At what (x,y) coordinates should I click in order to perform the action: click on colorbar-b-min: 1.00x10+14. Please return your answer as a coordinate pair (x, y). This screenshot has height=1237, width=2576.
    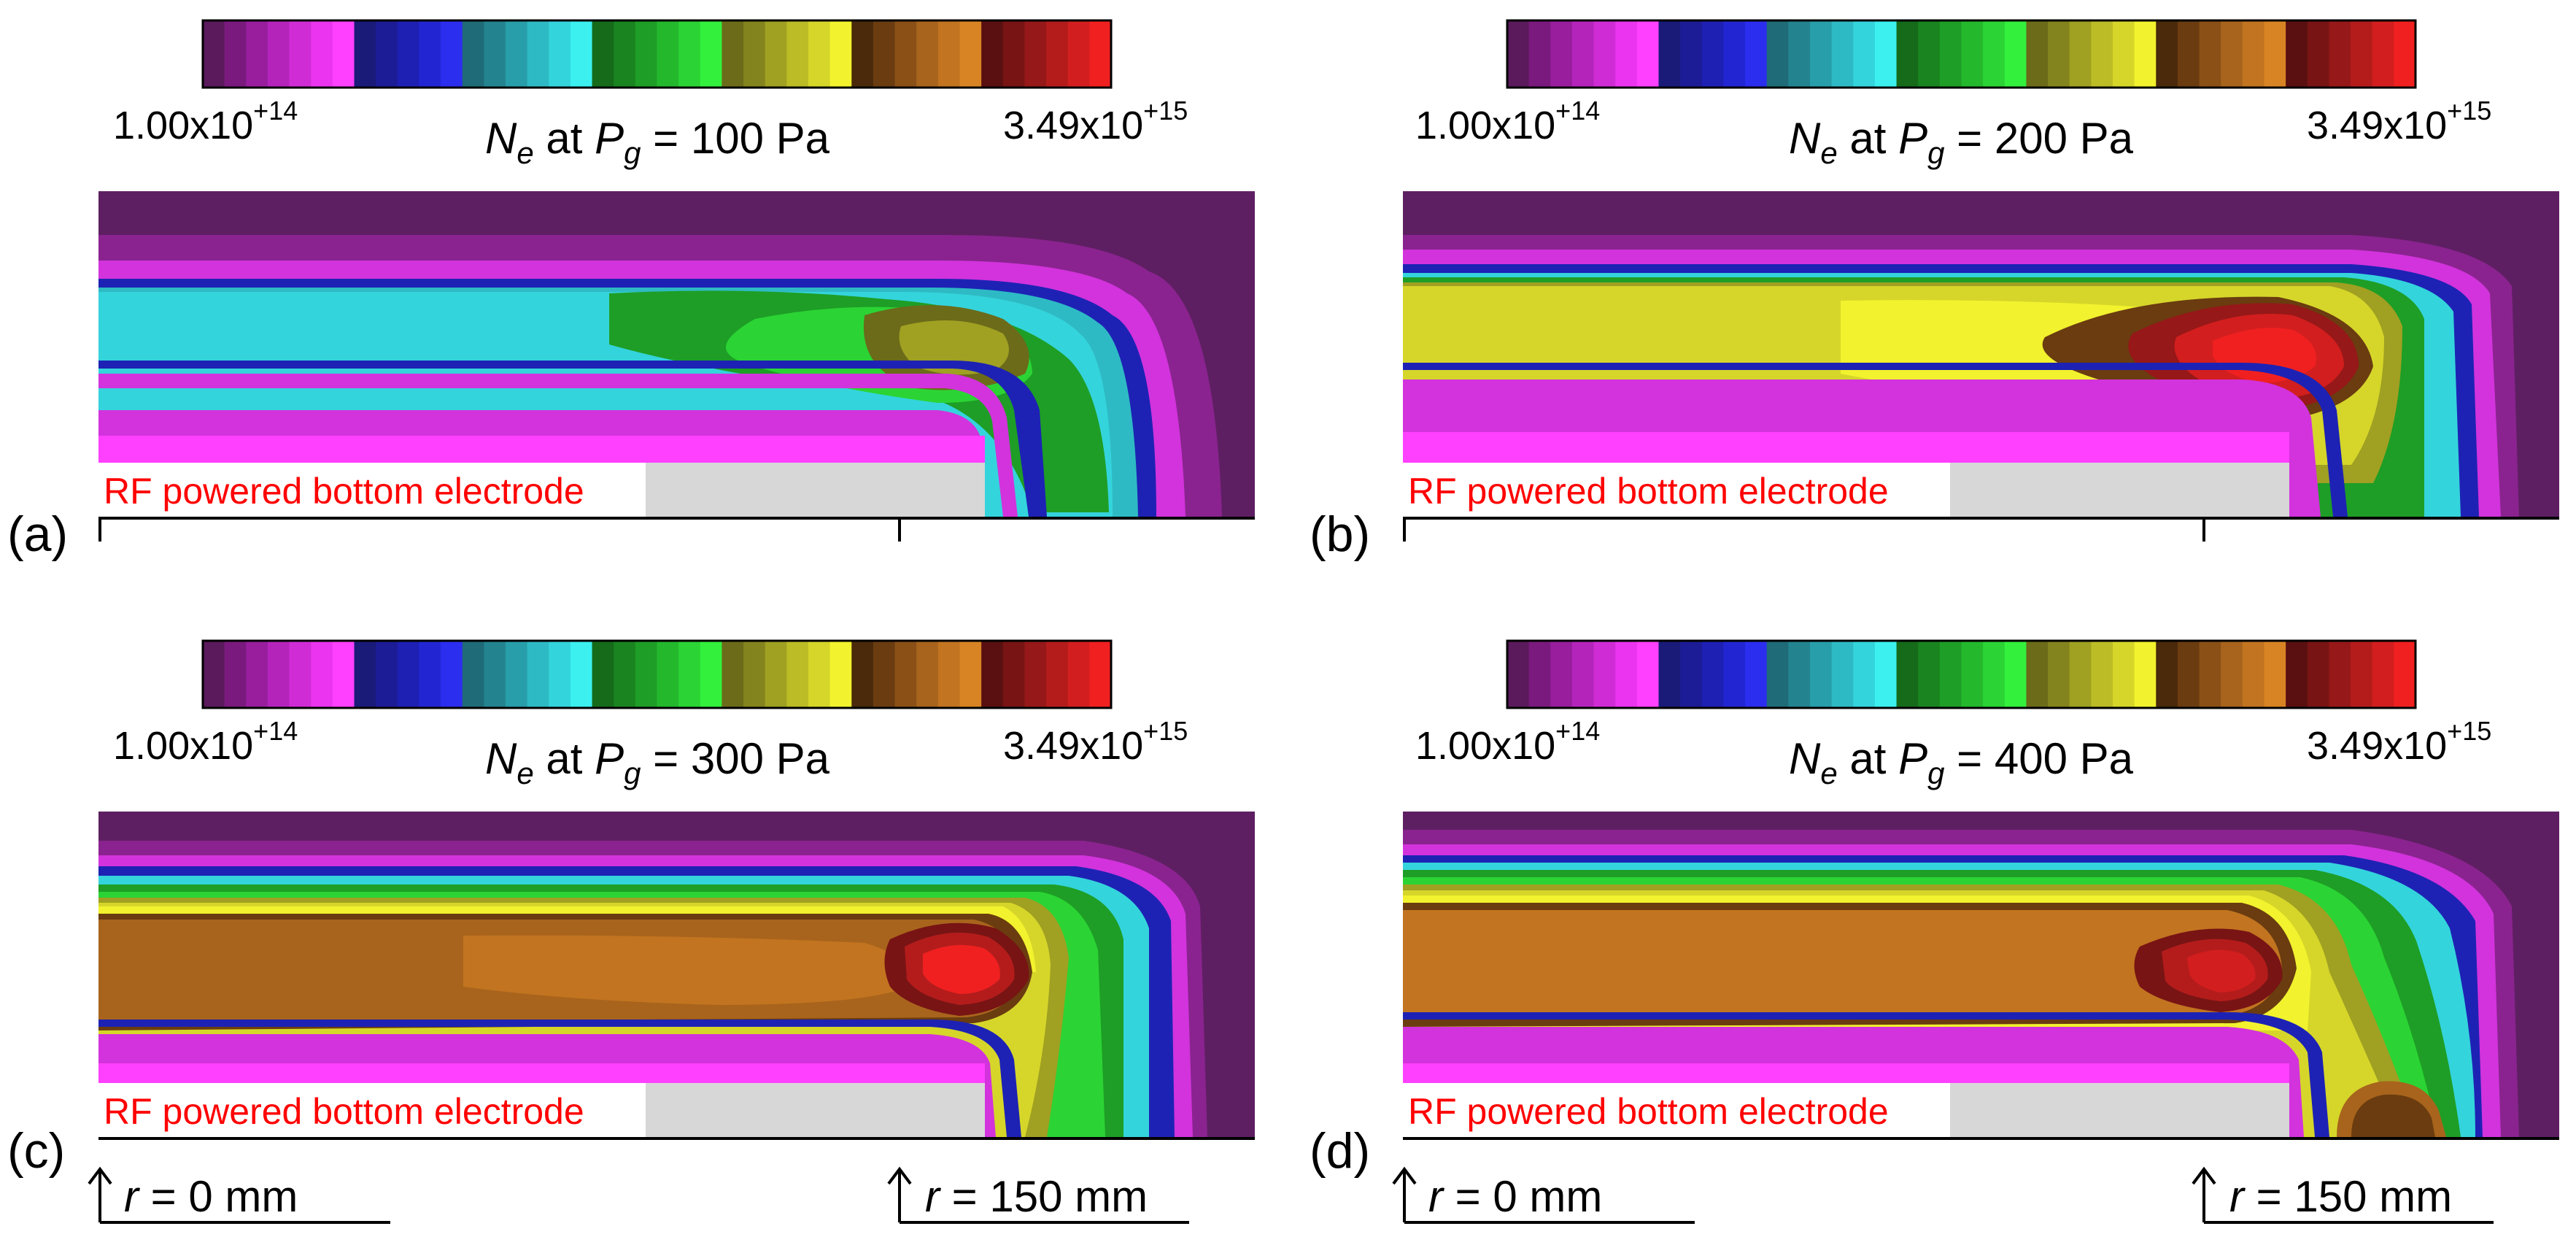
    Looking at the image, I should click on (1507, 121).